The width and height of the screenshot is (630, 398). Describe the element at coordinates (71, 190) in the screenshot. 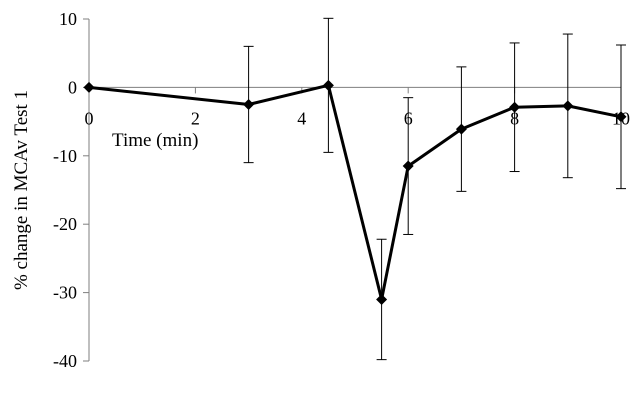

I see `y-axis: 10 0 -10 -20 -30 -40` at that location.